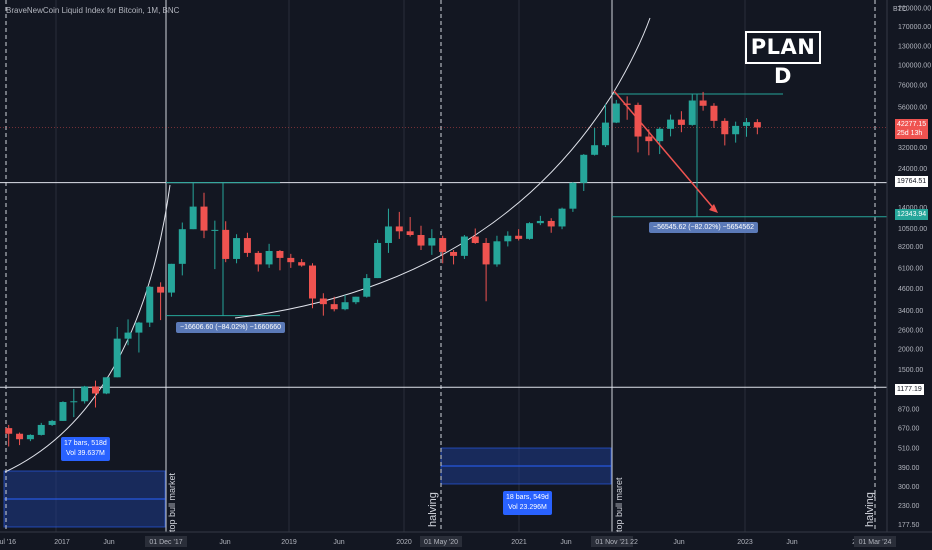 The width and height of the screenshot is (932, 550). I want to click on x-tick-label: 2019, so click(289, 542).